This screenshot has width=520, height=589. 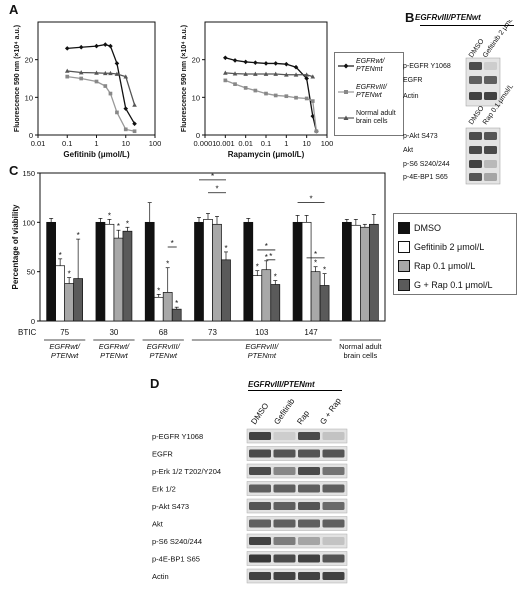 What do you see at coordinates (360, 346) in the screenshot?
I see `category-label: Normal adult` at bounding box center [360, 346].